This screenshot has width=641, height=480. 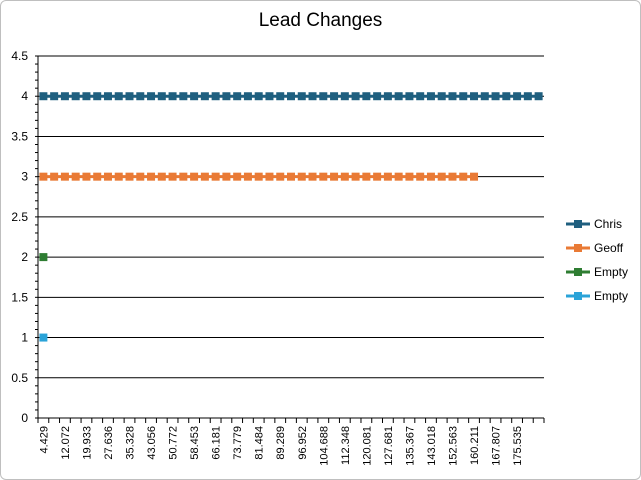 I want to click on x-tick-label: 81.484, so click(x=260, y=443).